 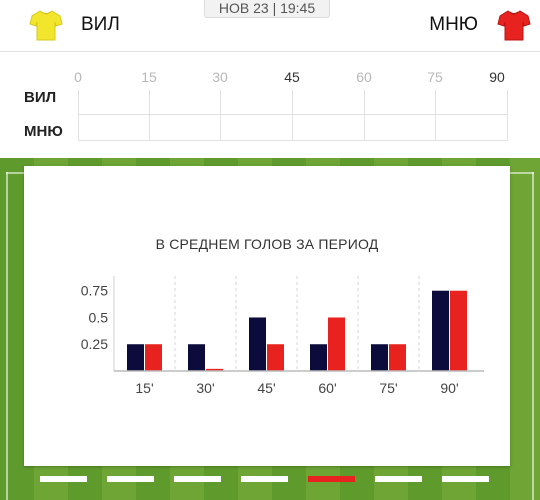 What do you see at coordinates (99, 317) in the screenshot?
I see `chart-y-tick-label: 0.5` at bounding box center [99, 317].